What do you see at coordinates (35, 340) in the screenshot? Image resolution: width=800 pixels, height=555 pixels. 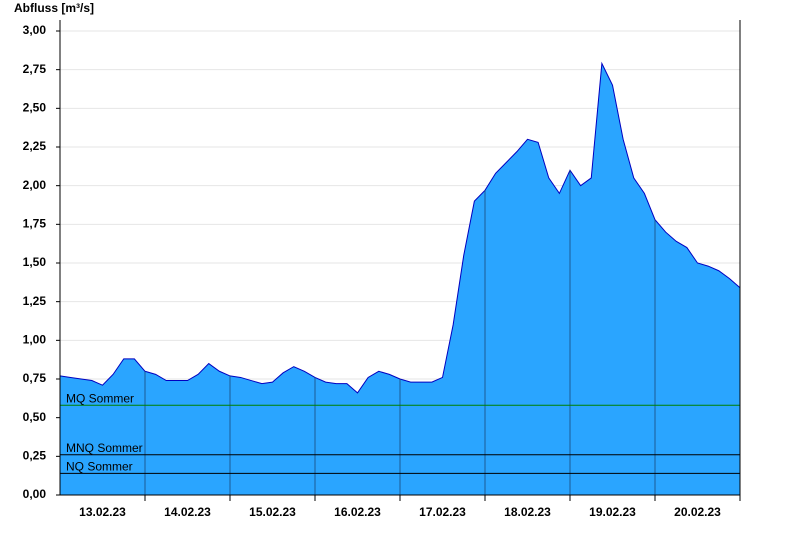 I see `y-tick-label: 1,00` at bounding box center [35, 340].